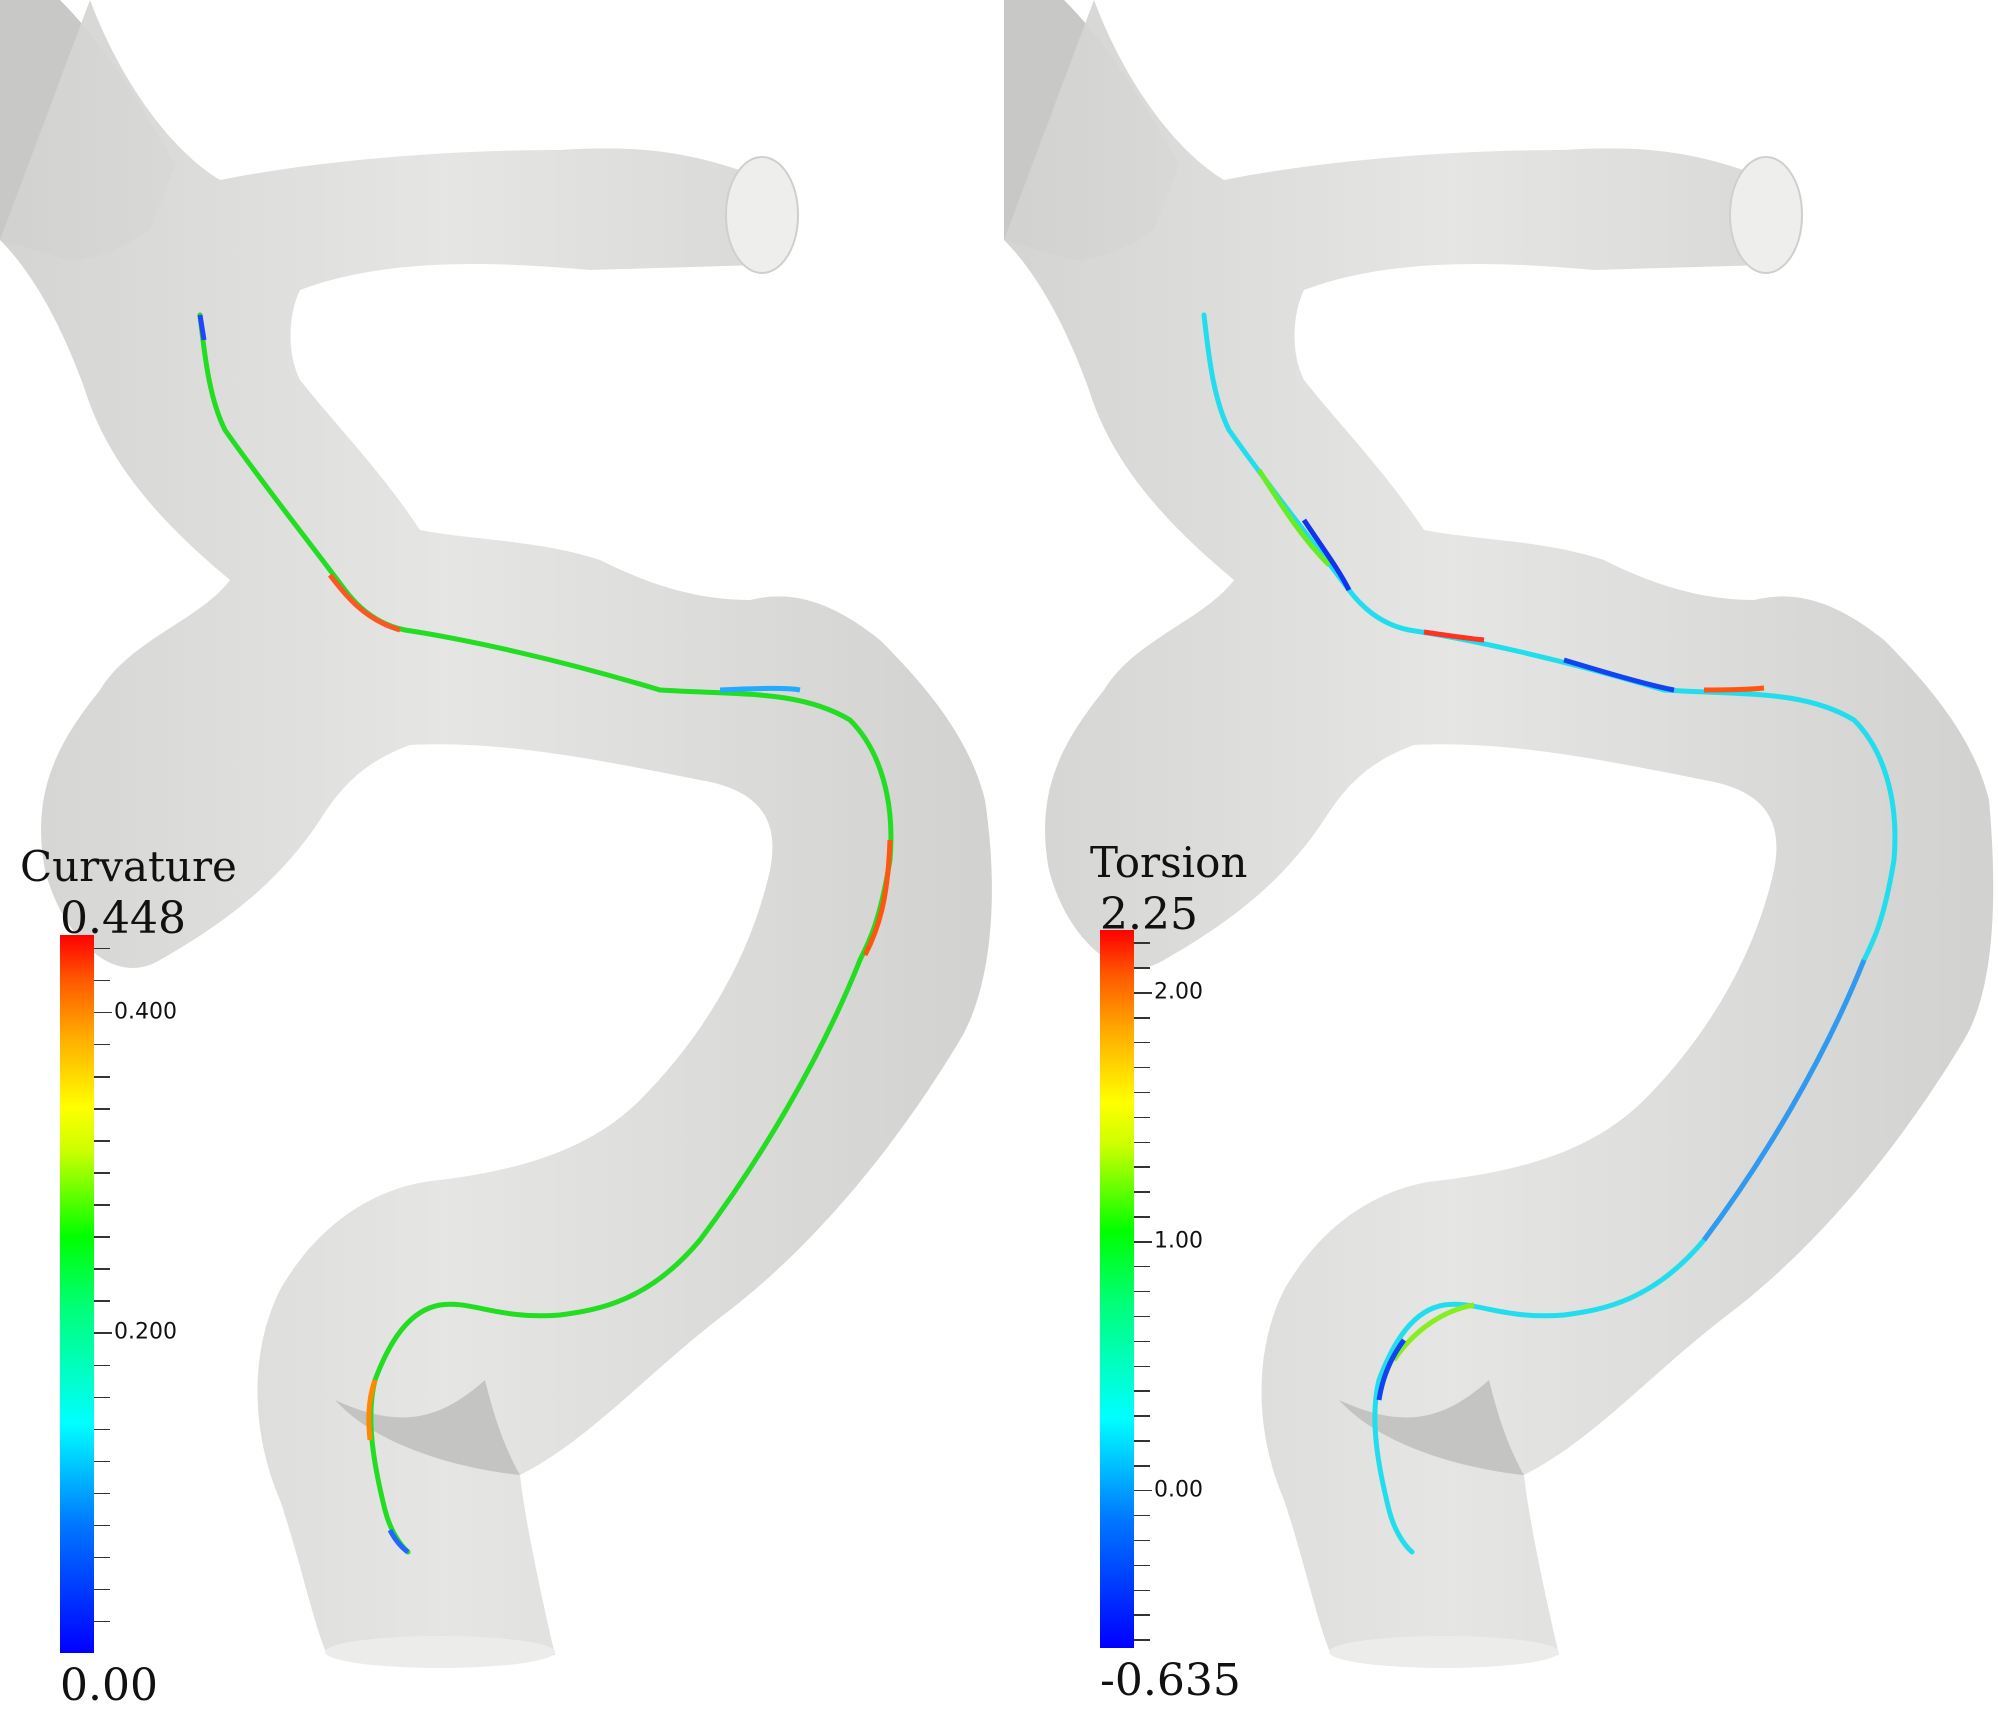  I want to click on colorbar-tick-label: 0.200, so click(145, 1332).